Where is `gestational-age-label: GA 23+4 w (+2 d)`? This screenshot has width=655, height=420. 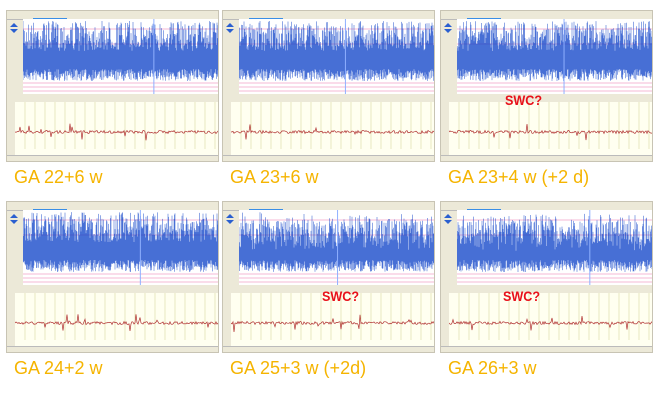
gestational-age-label: GA 23+4 w (+2 d) is located at coordinates (519, 177).